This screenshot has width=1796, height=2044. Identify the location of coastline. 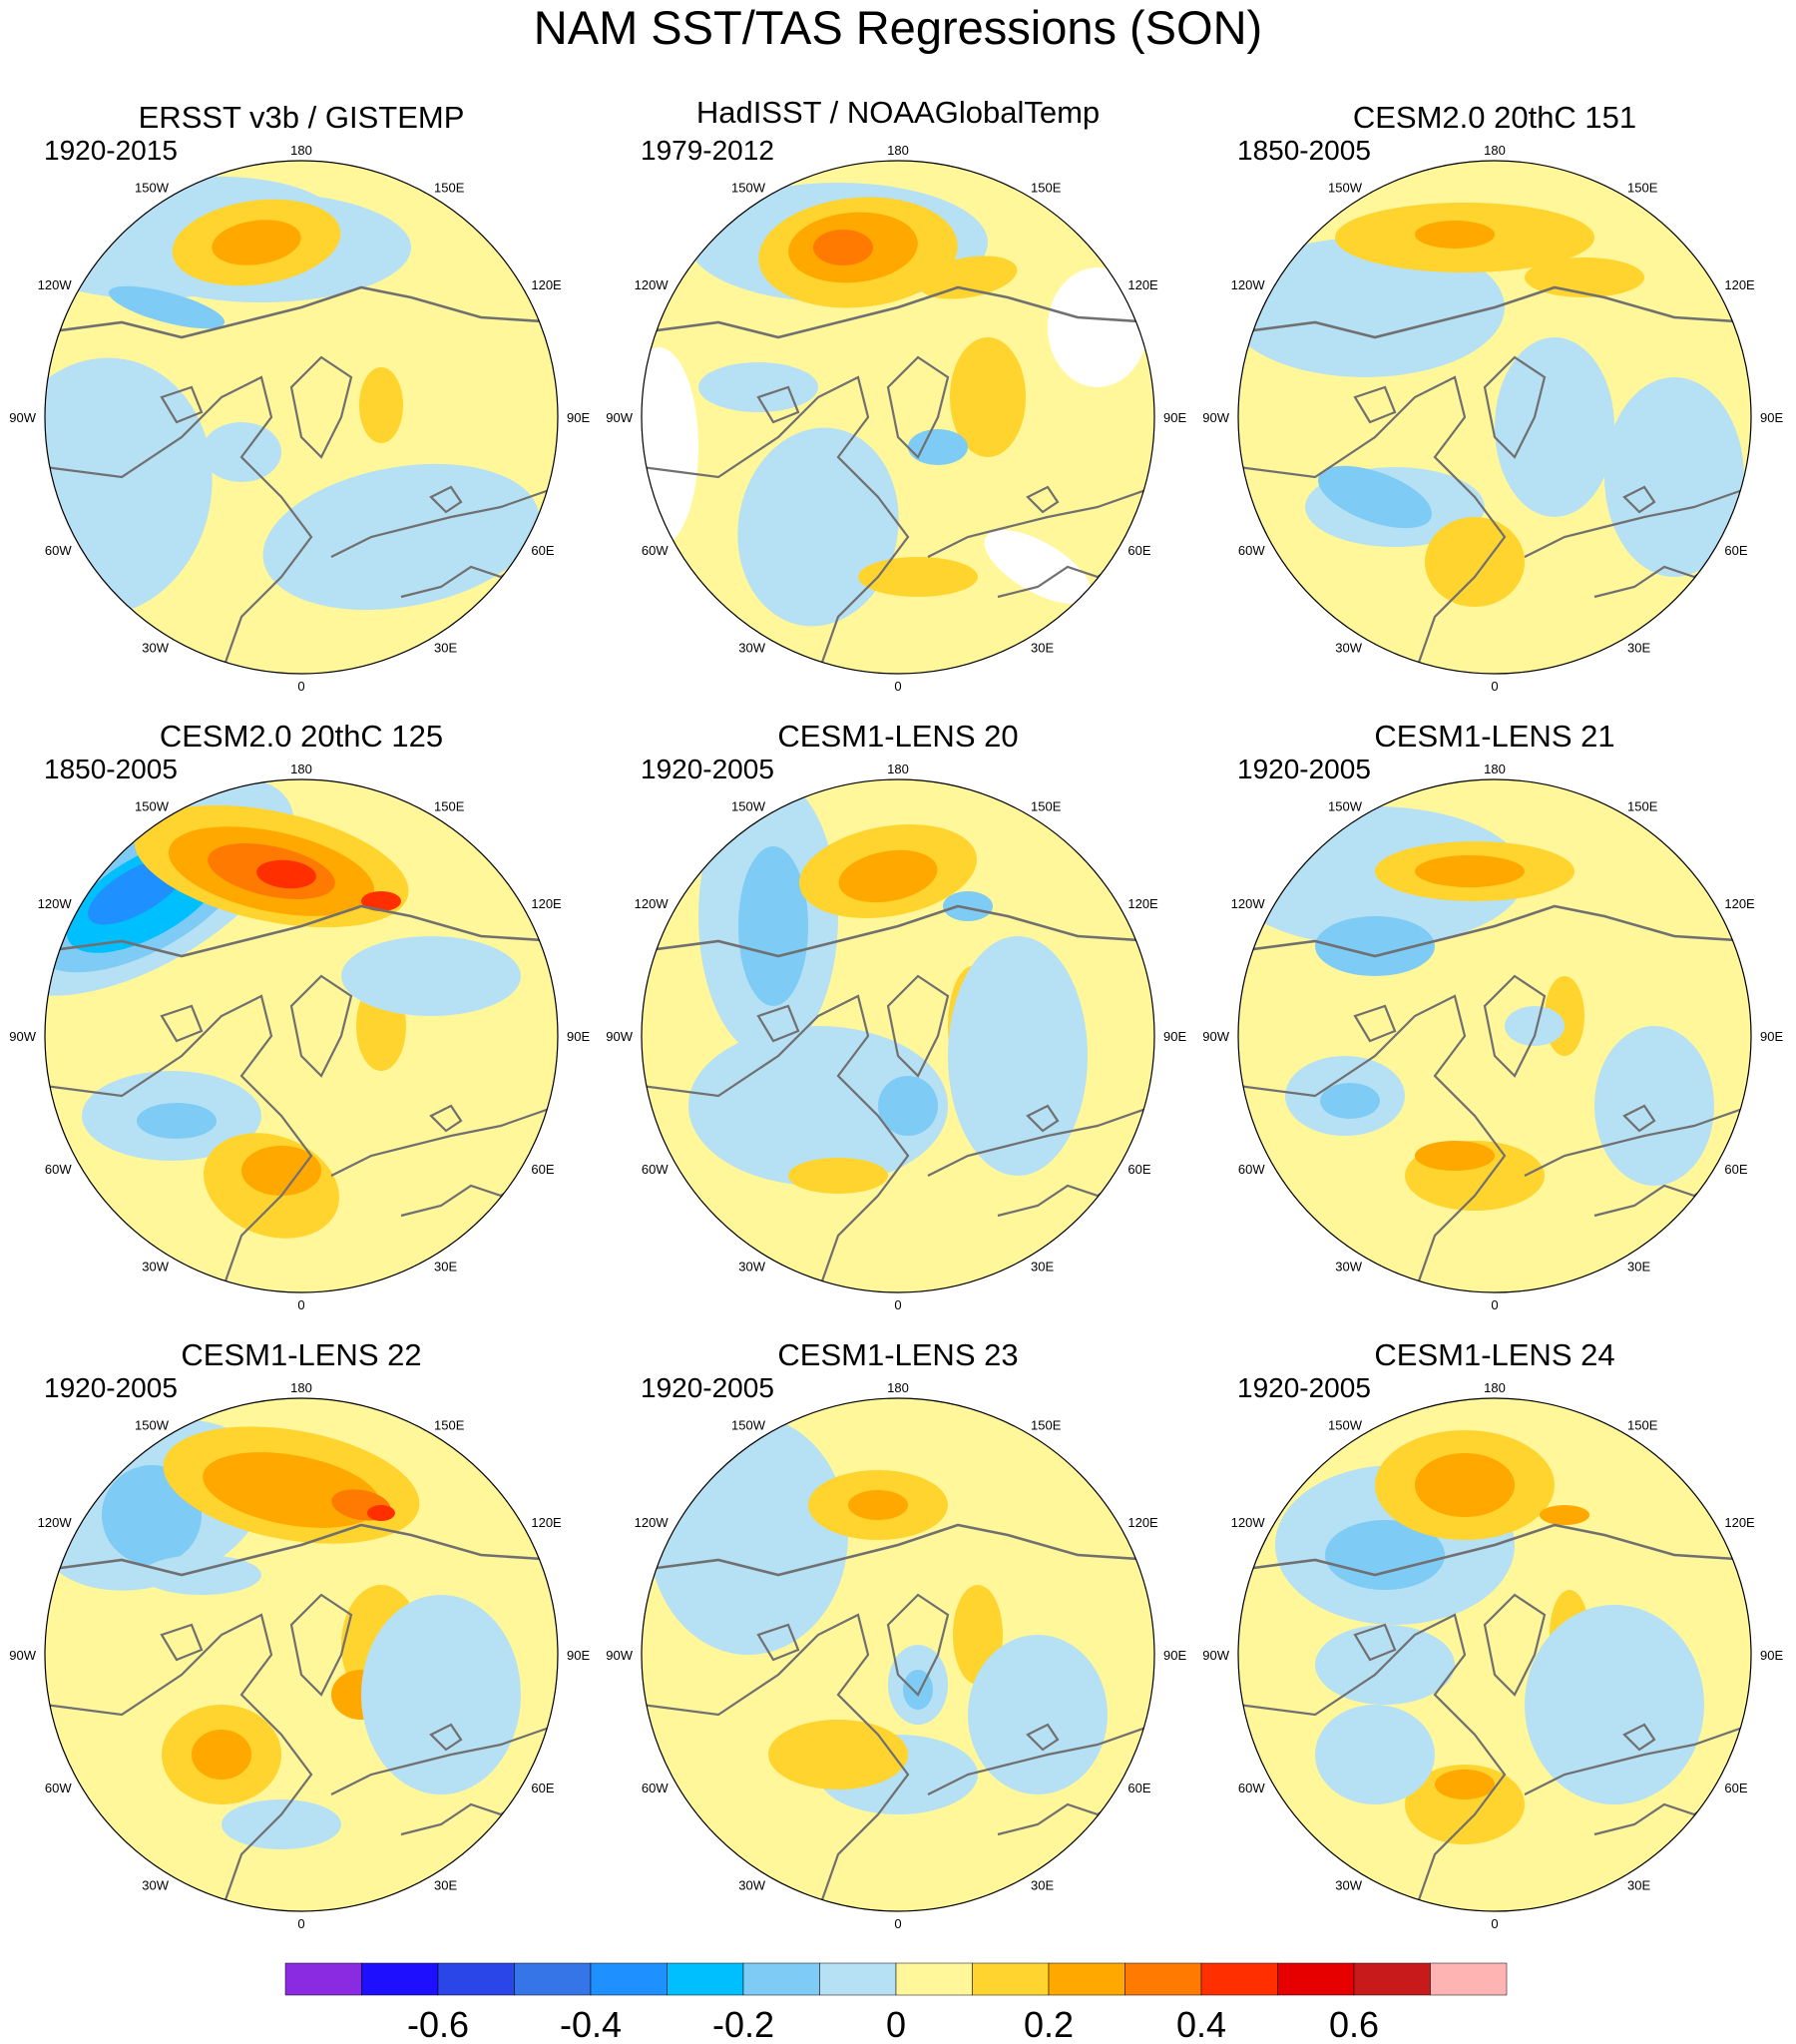
(898, 479).